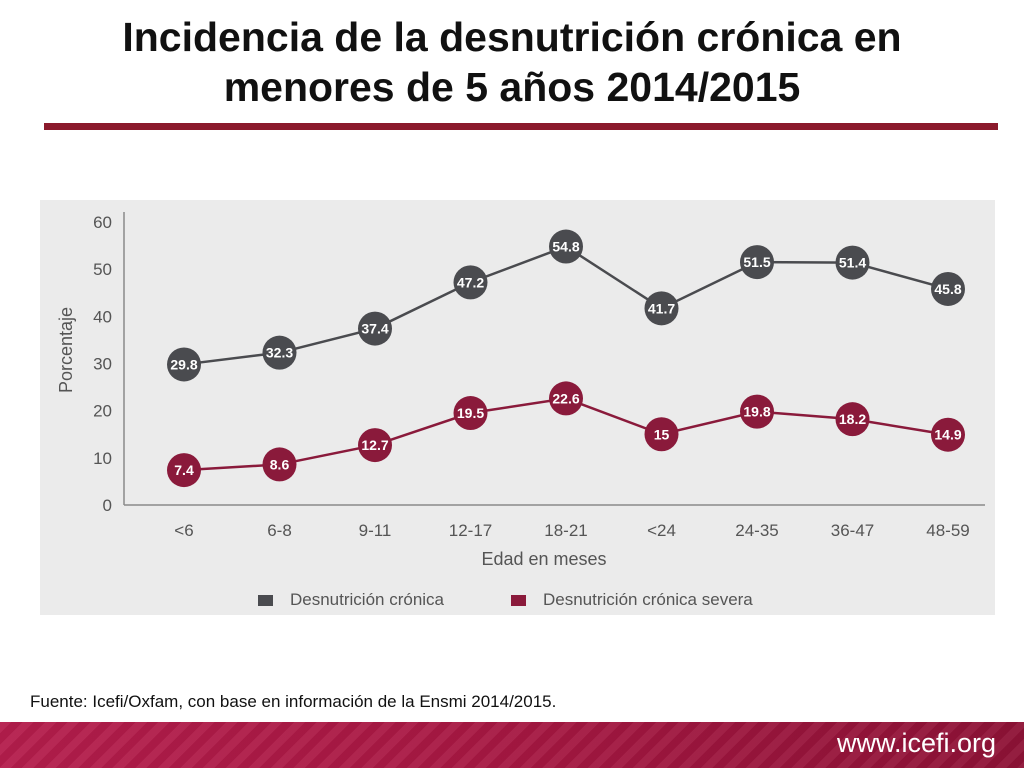 This screenshot has width=1024, height=768. What do you see at coordinates (102, 411) in the screenshot?
I see `y-tick-label: 20` at bounding box center [102, 411].